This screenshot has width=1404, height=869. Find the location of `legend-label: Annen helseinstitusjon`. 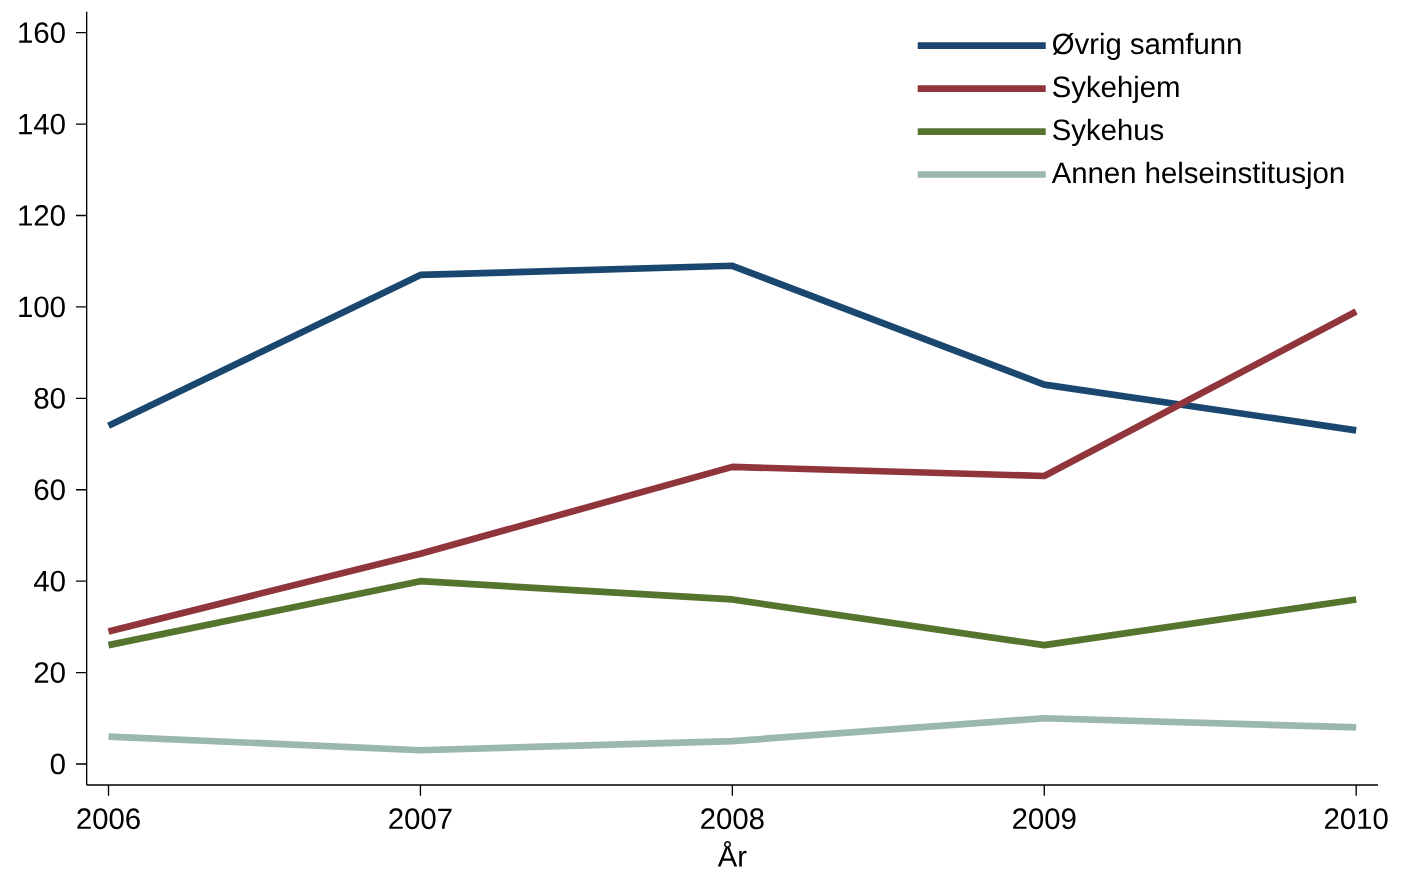

legend-label: Annen helseinstitusjon is located at coordinates (1197, 175).